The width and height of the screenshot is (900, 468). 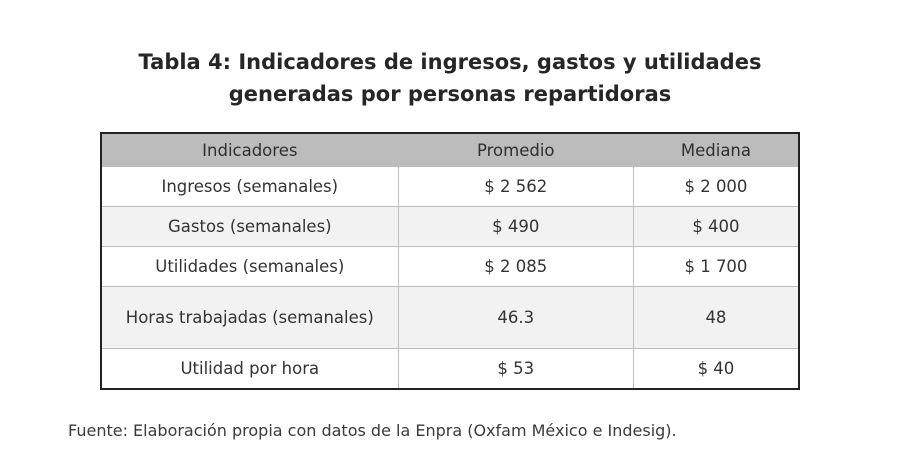 What do you see at coordinates (715, 266) in the screenshot?
I see `row-mediana: $ 1 700` at bounding box center [715, 266].